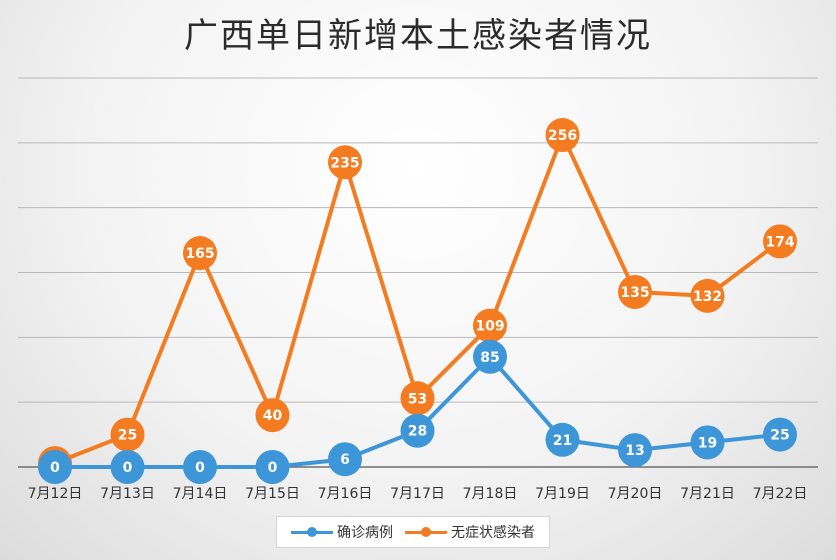 The height and width of the screenshot is (560, 836). I want to click on legend-label-confirmed: 确诊病例, so click(365, 533).